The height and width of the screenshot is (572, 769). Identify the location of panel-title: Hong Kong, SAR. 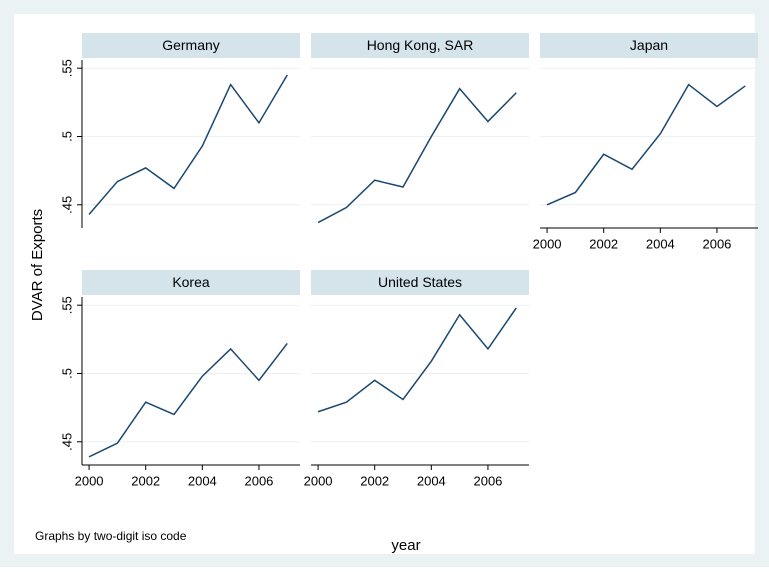
(420, 45).